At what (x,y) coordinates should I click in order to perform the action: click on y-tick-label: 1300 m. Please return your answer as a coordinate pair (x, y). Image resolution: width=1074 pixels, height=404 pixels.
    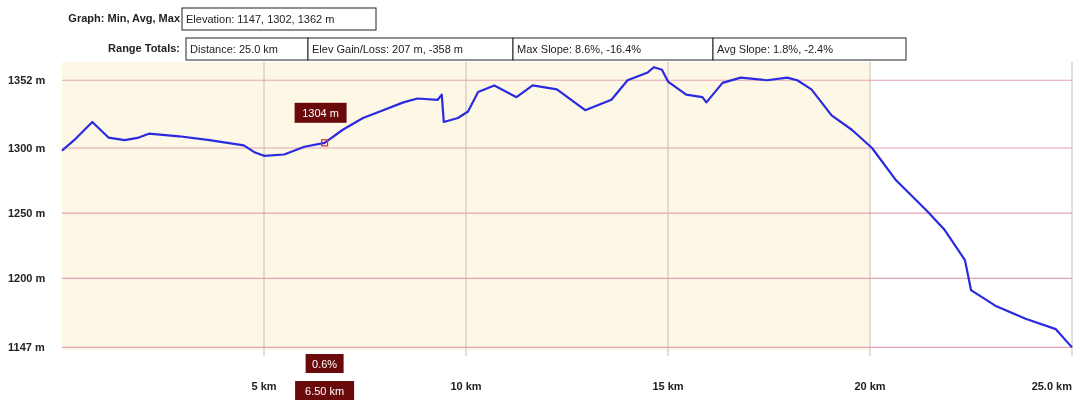
    Looking at the image, I should click on (27, 147).